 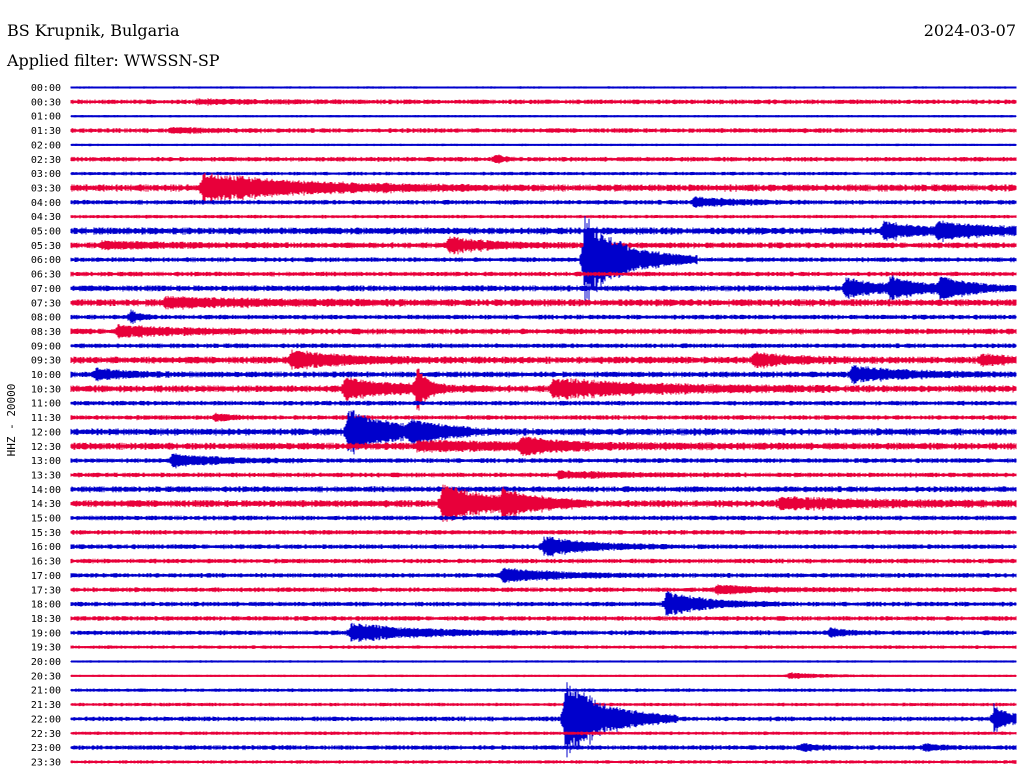 What do you see at coordinates (46, 590) in the screenshot?
I see `row-time-label: 17:30` at bounding box center [46, 590].